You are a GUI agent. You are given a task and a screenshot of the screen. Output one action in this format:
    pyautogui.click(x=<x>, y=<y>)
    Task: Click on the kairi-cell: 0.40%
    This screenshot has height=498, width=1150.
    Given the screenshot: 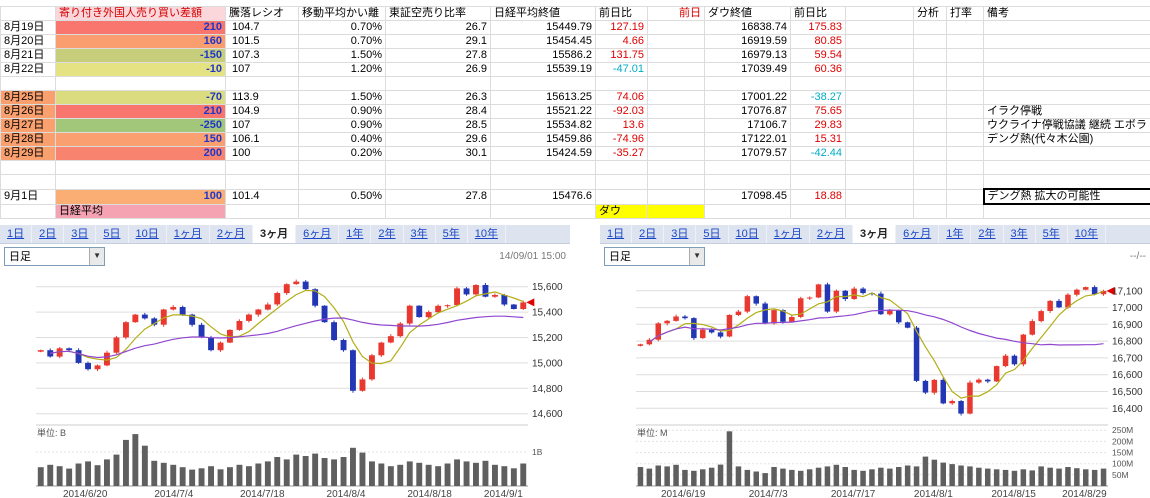 What is the action you would take?
    pyautogui.click(x=342, y=139)
    